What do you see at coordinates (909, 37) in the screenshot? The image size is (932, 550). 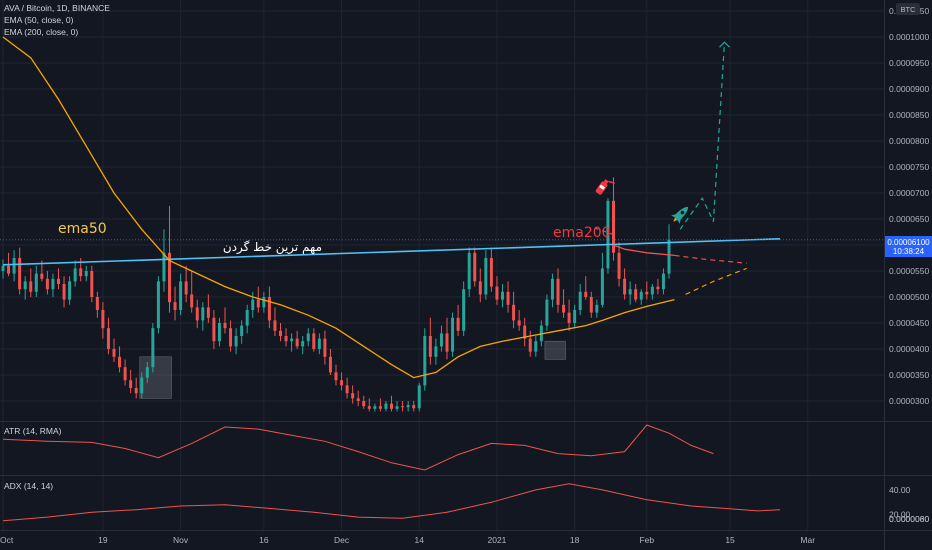 I see `y-tick-label: 0.0001000` at bounding box center [909, 37].